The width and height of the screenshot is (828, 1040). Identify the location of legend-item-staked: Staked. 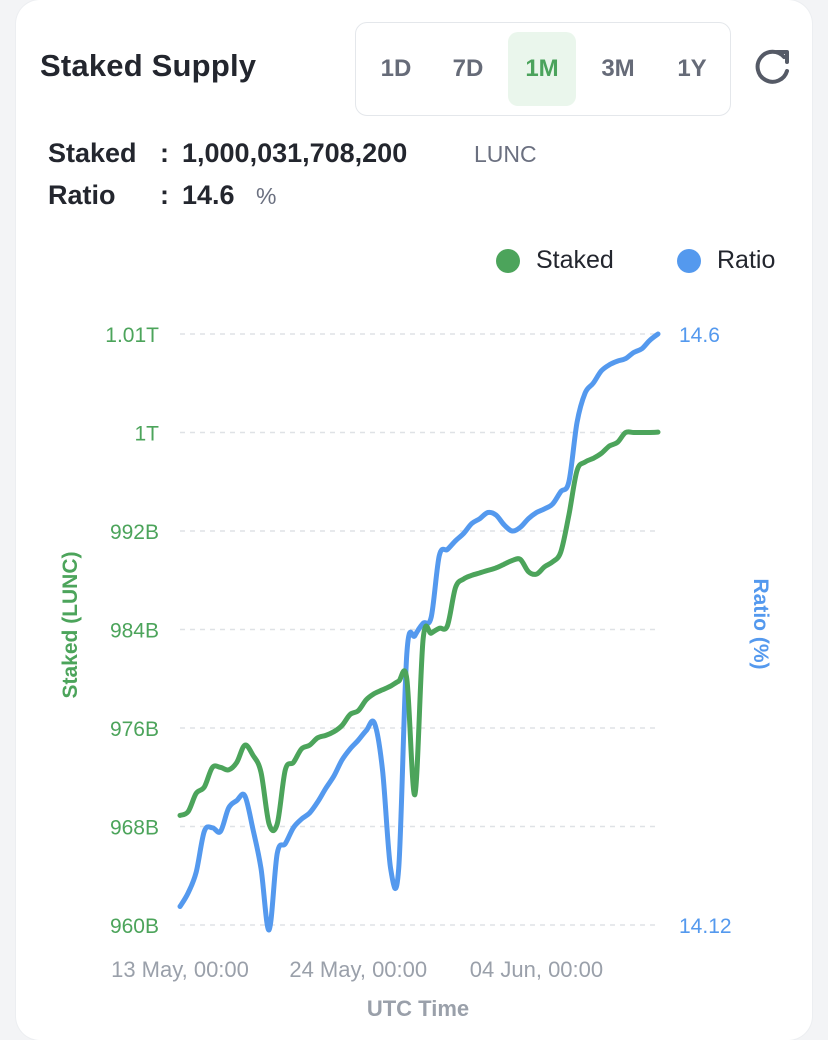
(555, 260).